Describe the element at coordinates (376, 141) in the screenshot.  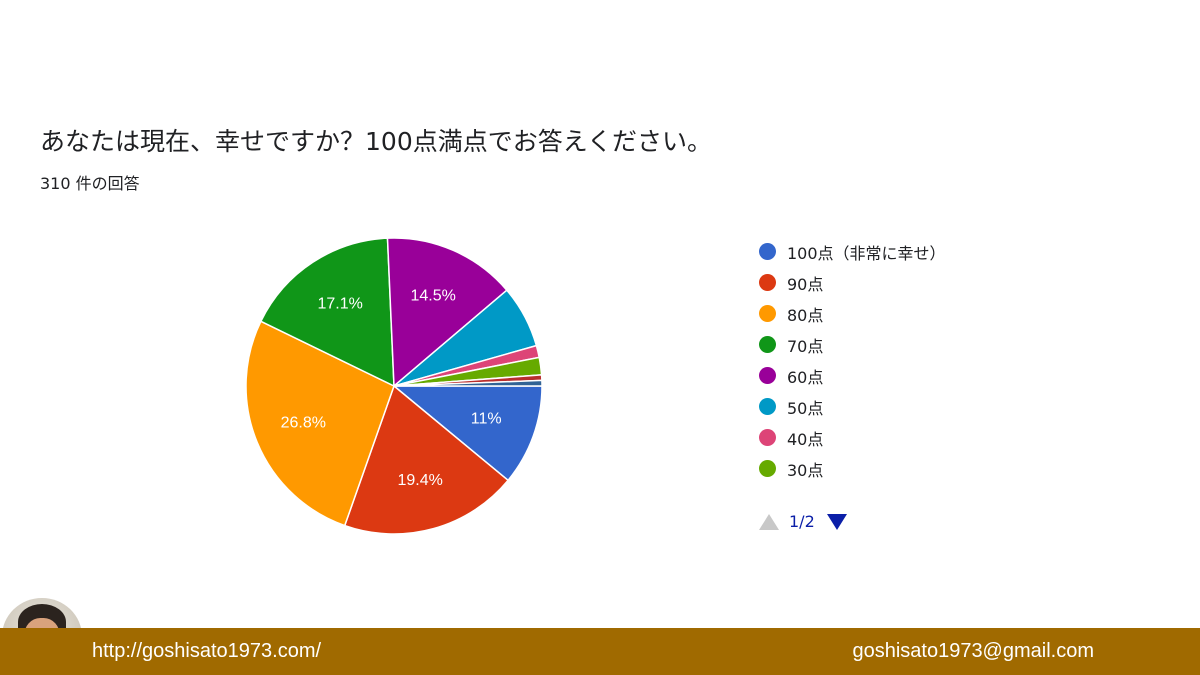
I see `chart-title: あなたは現在、幸せですか？100点満点でお答えください。` at that location.